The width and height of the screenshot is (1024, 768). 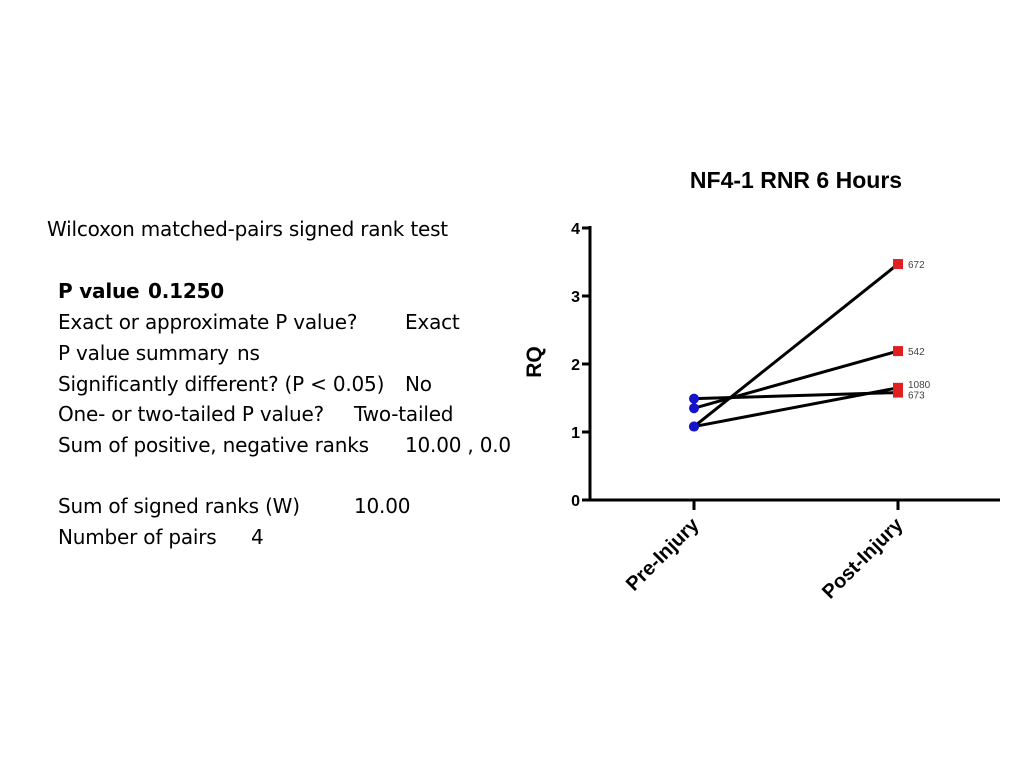 What do you see at coordinates (179, 506) in the screenshot?
I see `w-label: Sum of signed ranks (W)` at bounding box center [179, 506].